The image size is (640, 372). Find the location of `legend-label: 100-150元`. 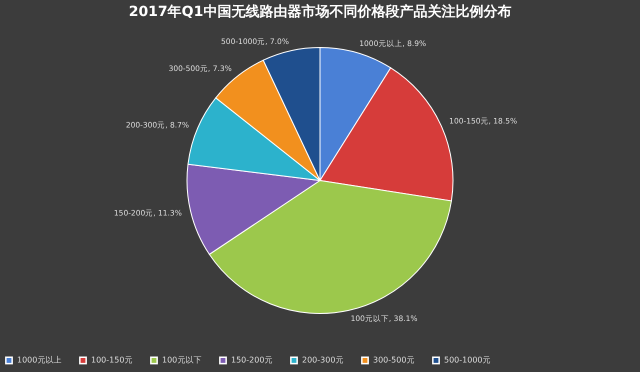

legend-label: 100-150元 is located at coordinates (111, 359).